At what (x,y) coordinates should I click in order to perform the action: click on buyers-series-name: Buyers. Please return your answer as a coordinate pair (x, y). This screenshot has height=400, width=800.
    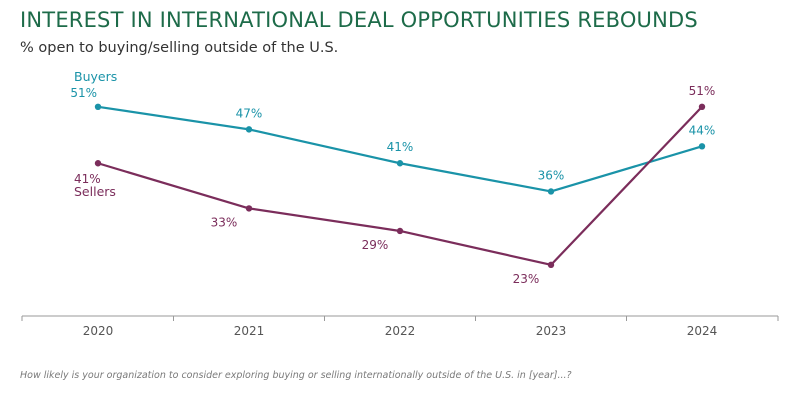
    Looking at the image, I should click on (95, 76).